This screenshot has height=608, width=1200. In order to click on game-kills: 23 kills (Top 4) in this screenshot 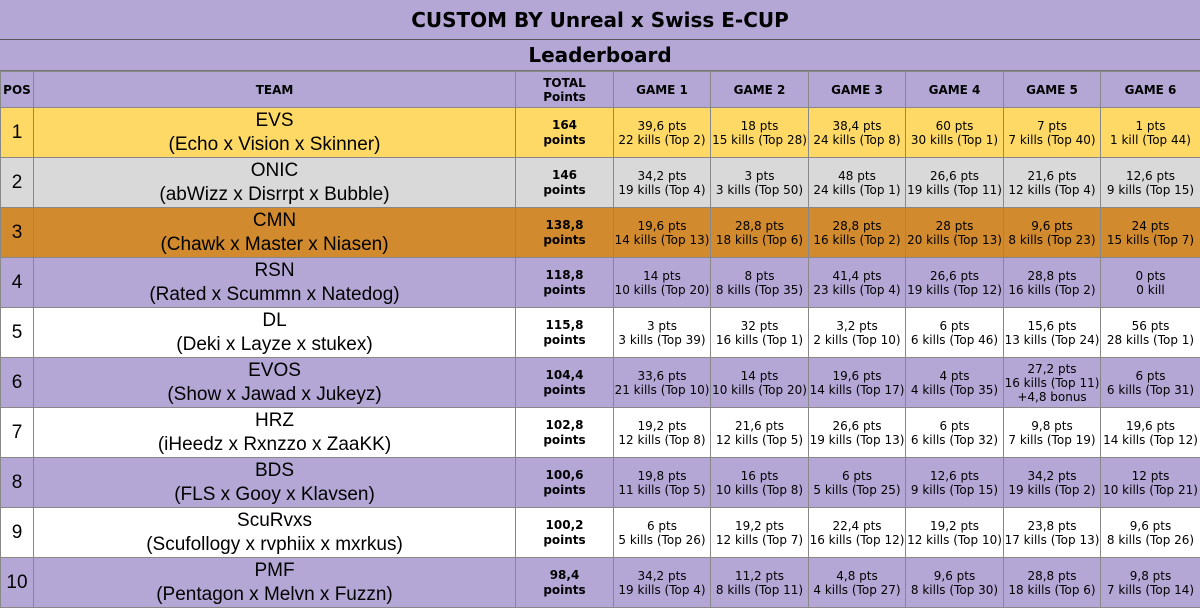, I will do `click(857, 290)`.